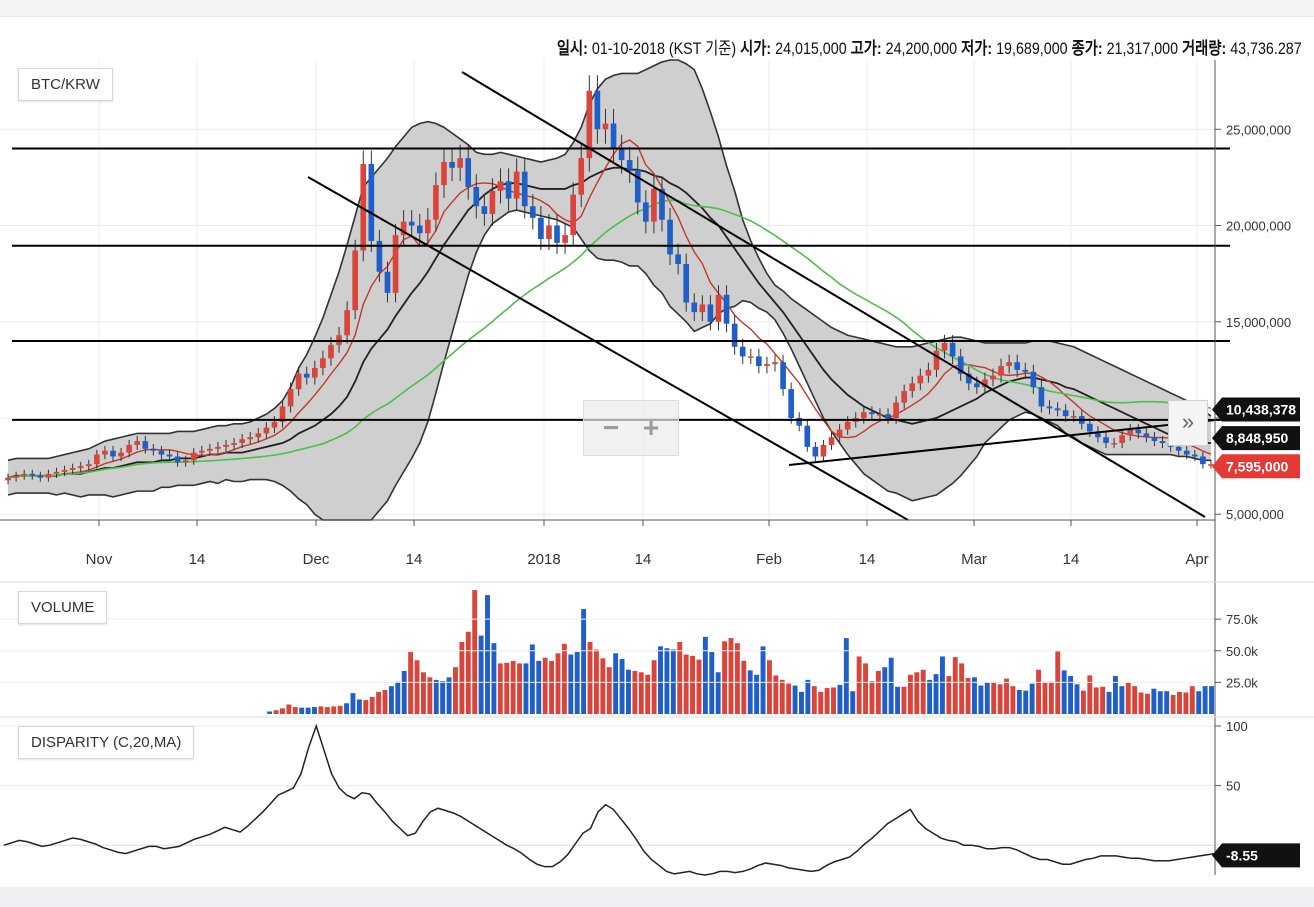  Describe the element at coordinates (1256, 466) in the screenshot. I see `last-price-badge-current-shape` at that location.